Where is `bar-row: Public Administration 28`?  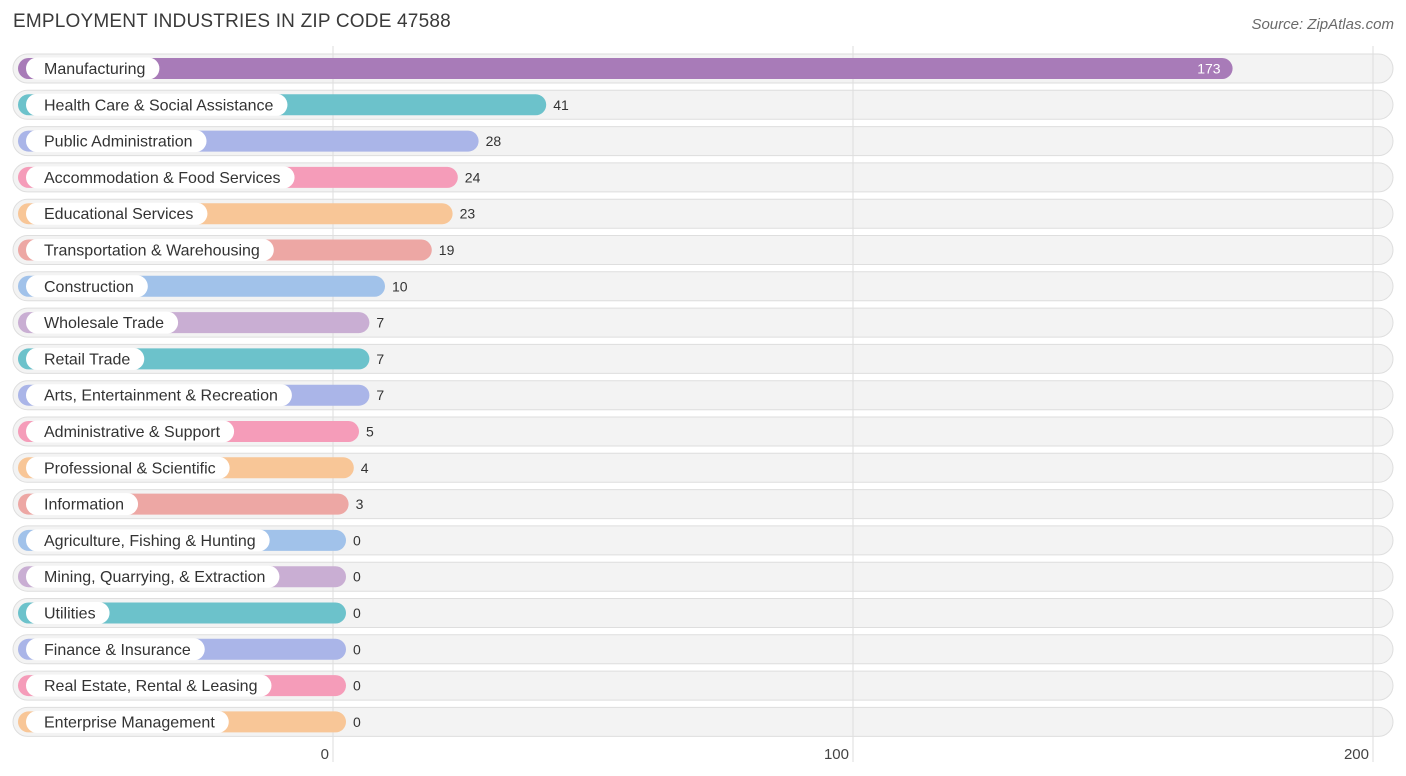
bar-row: Public Administration 28 is located at coordinates (260, 141).